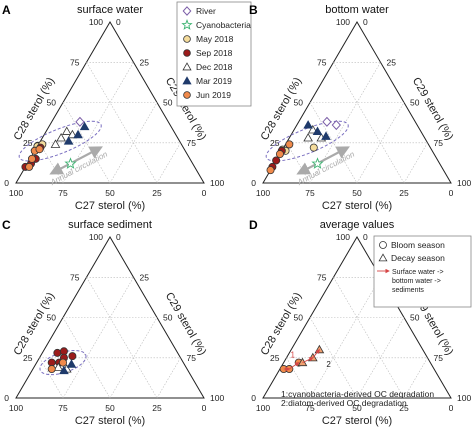  What do you see at coordinates (328, 364) in the screenshot?
I see `path-label-2: 2` at bounding box center [328, 364].